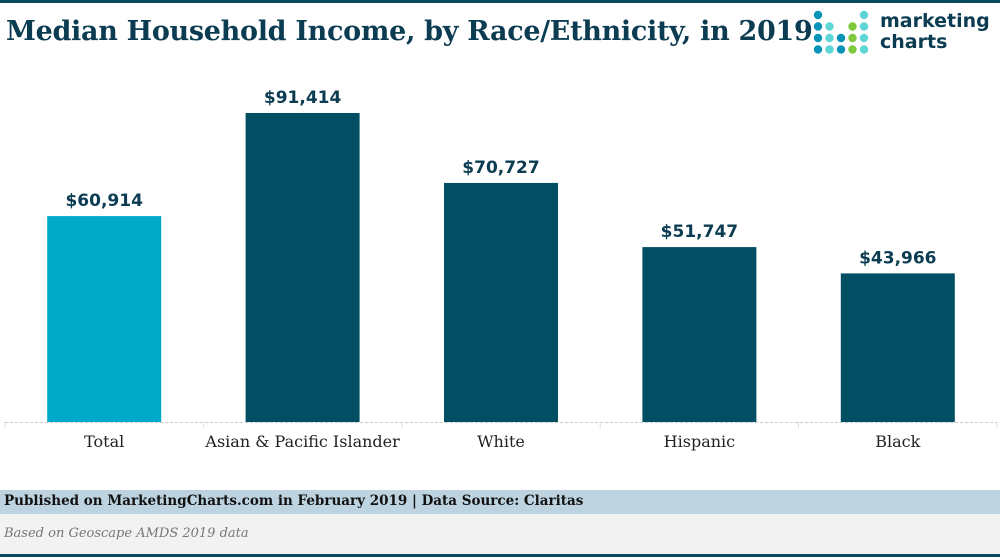 The height and width of the screenshot is (557, 1000). I want to click on marketingcharts-logo: marketing charts, so click(904, 34).